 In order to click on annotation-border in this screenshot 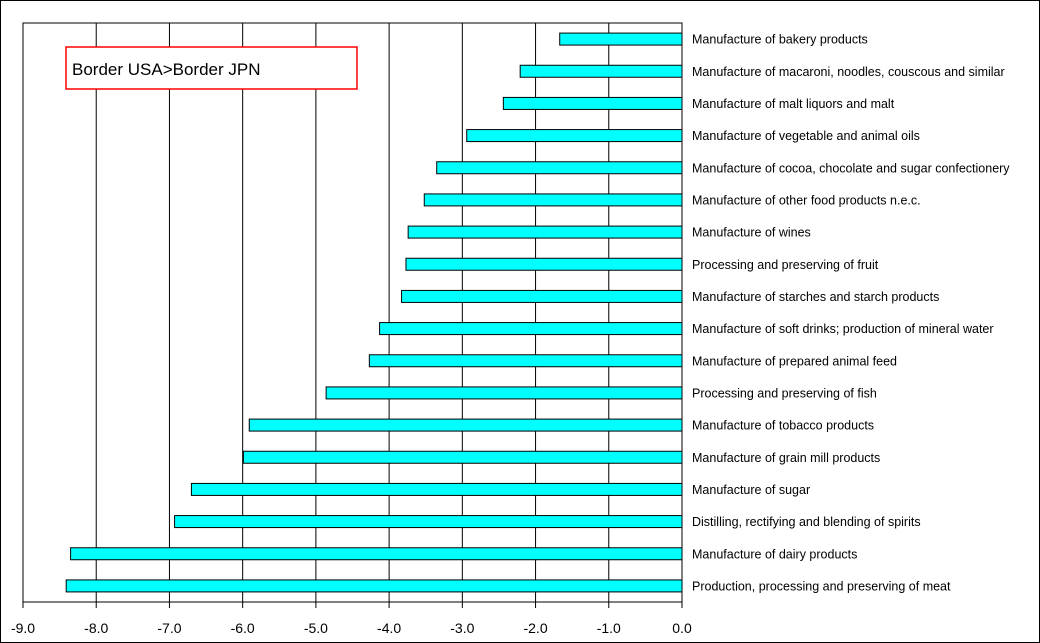, I will do `click(211, 68)`.